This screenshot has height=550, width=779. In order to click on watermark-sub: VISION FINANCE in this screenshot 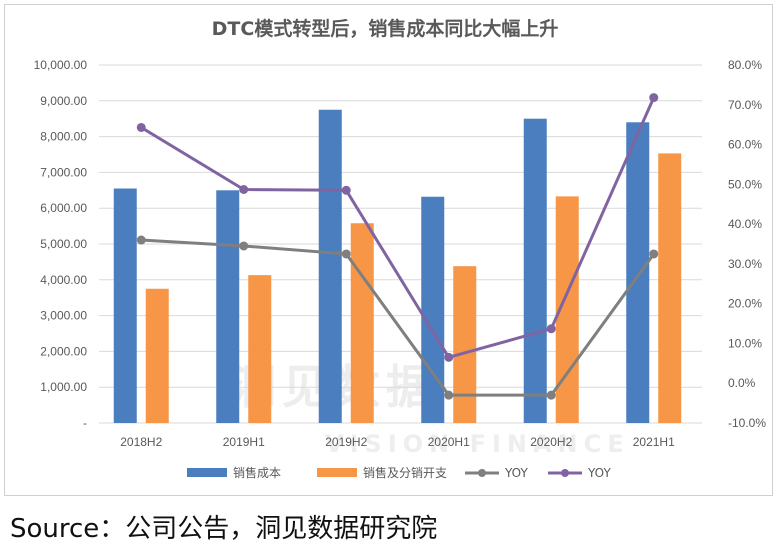, I will do `click(477, 444)`.